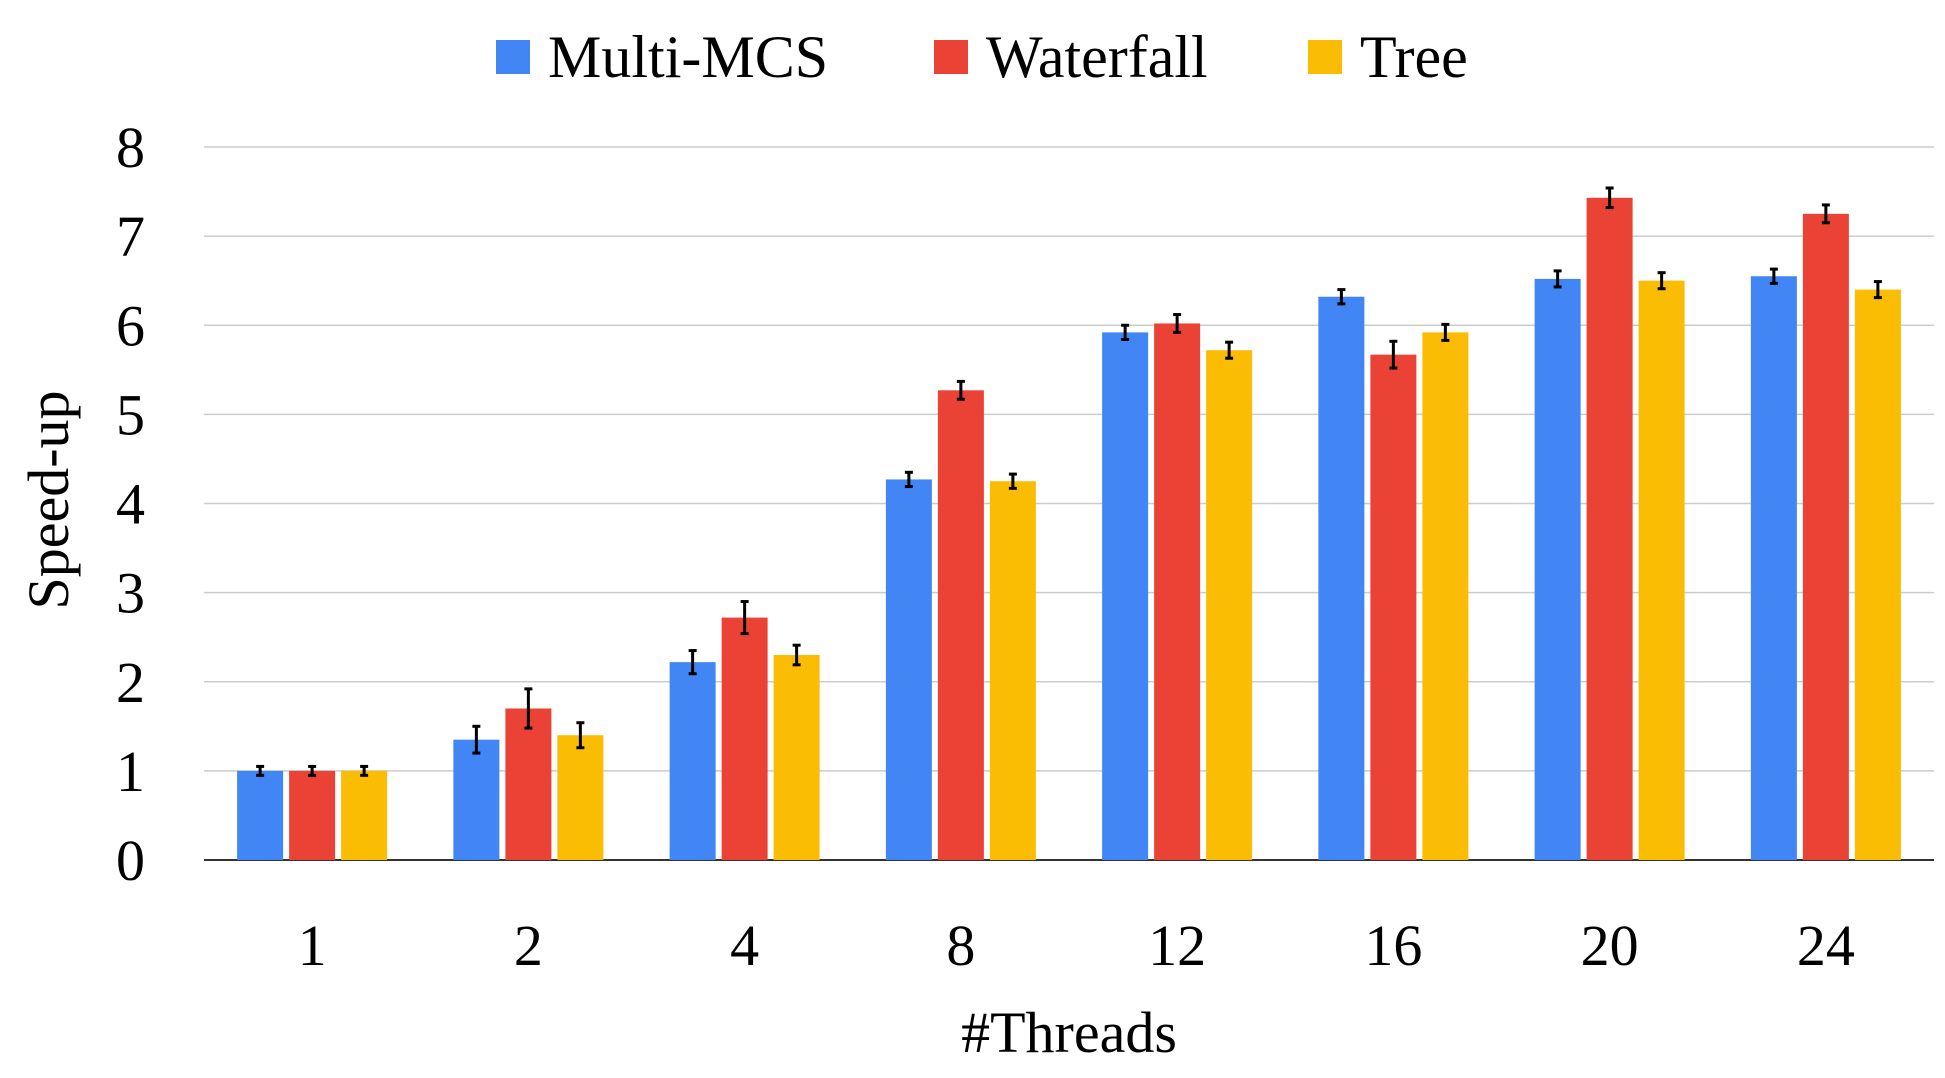 The height and width of the screenshot is (1078, 1945). What do you see at coordinates (312, 945) in the screenshot?
I see `x-tick-label: 1` at bounding box center [312, 945].